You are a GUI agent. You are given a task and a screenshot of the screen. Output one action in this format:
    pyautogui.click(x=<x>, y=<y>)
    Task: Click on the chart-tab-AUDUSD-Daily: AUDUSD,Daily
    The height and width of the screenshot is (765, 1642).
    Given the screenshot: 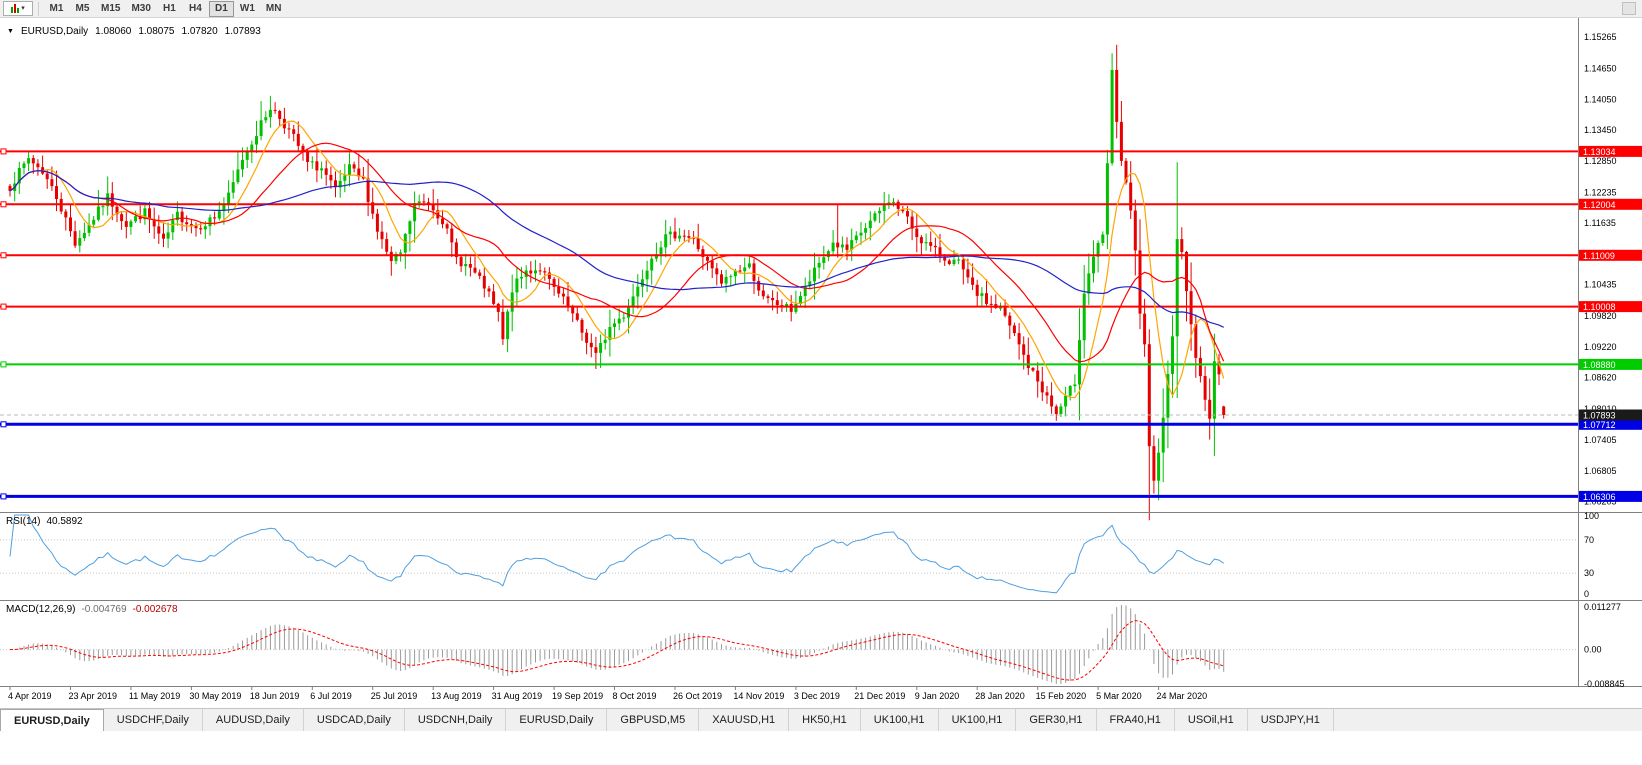 What is the action you would take?
    pyautogui.click(x=253, y=720)
    